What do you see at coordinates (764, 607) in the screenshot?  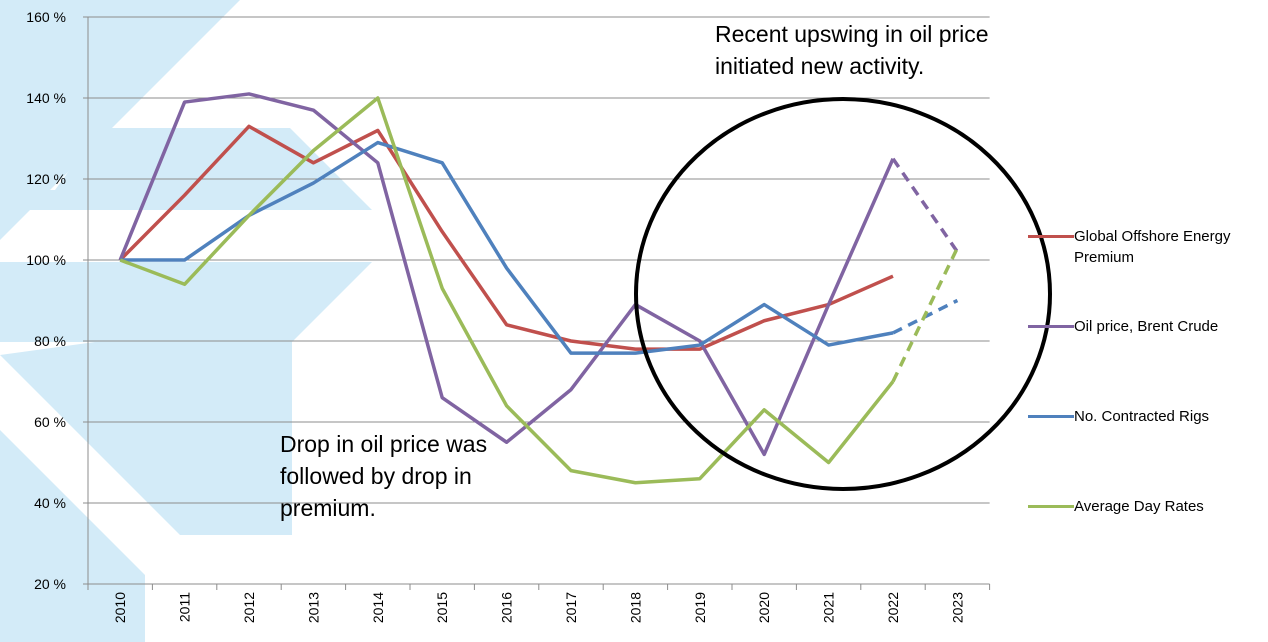 I see `x-tick-label: 2020` at bounding box center [764, 607].